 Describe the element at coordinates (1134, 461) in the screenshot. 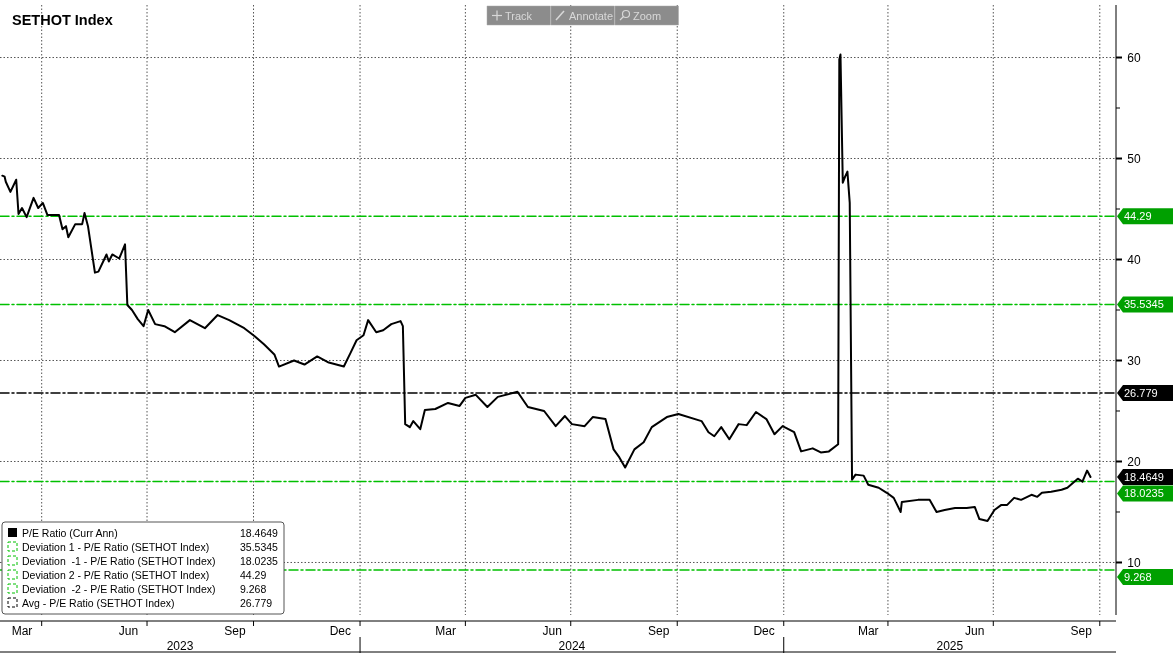

I see `y-tick-label: 20` at that location.